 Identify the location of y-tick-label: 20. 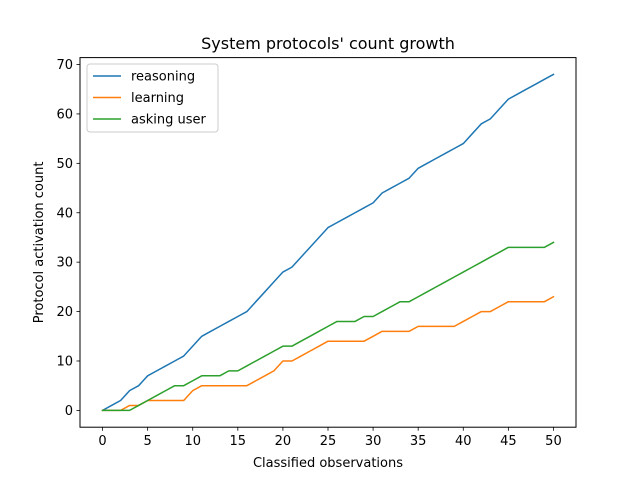
(64, 312).